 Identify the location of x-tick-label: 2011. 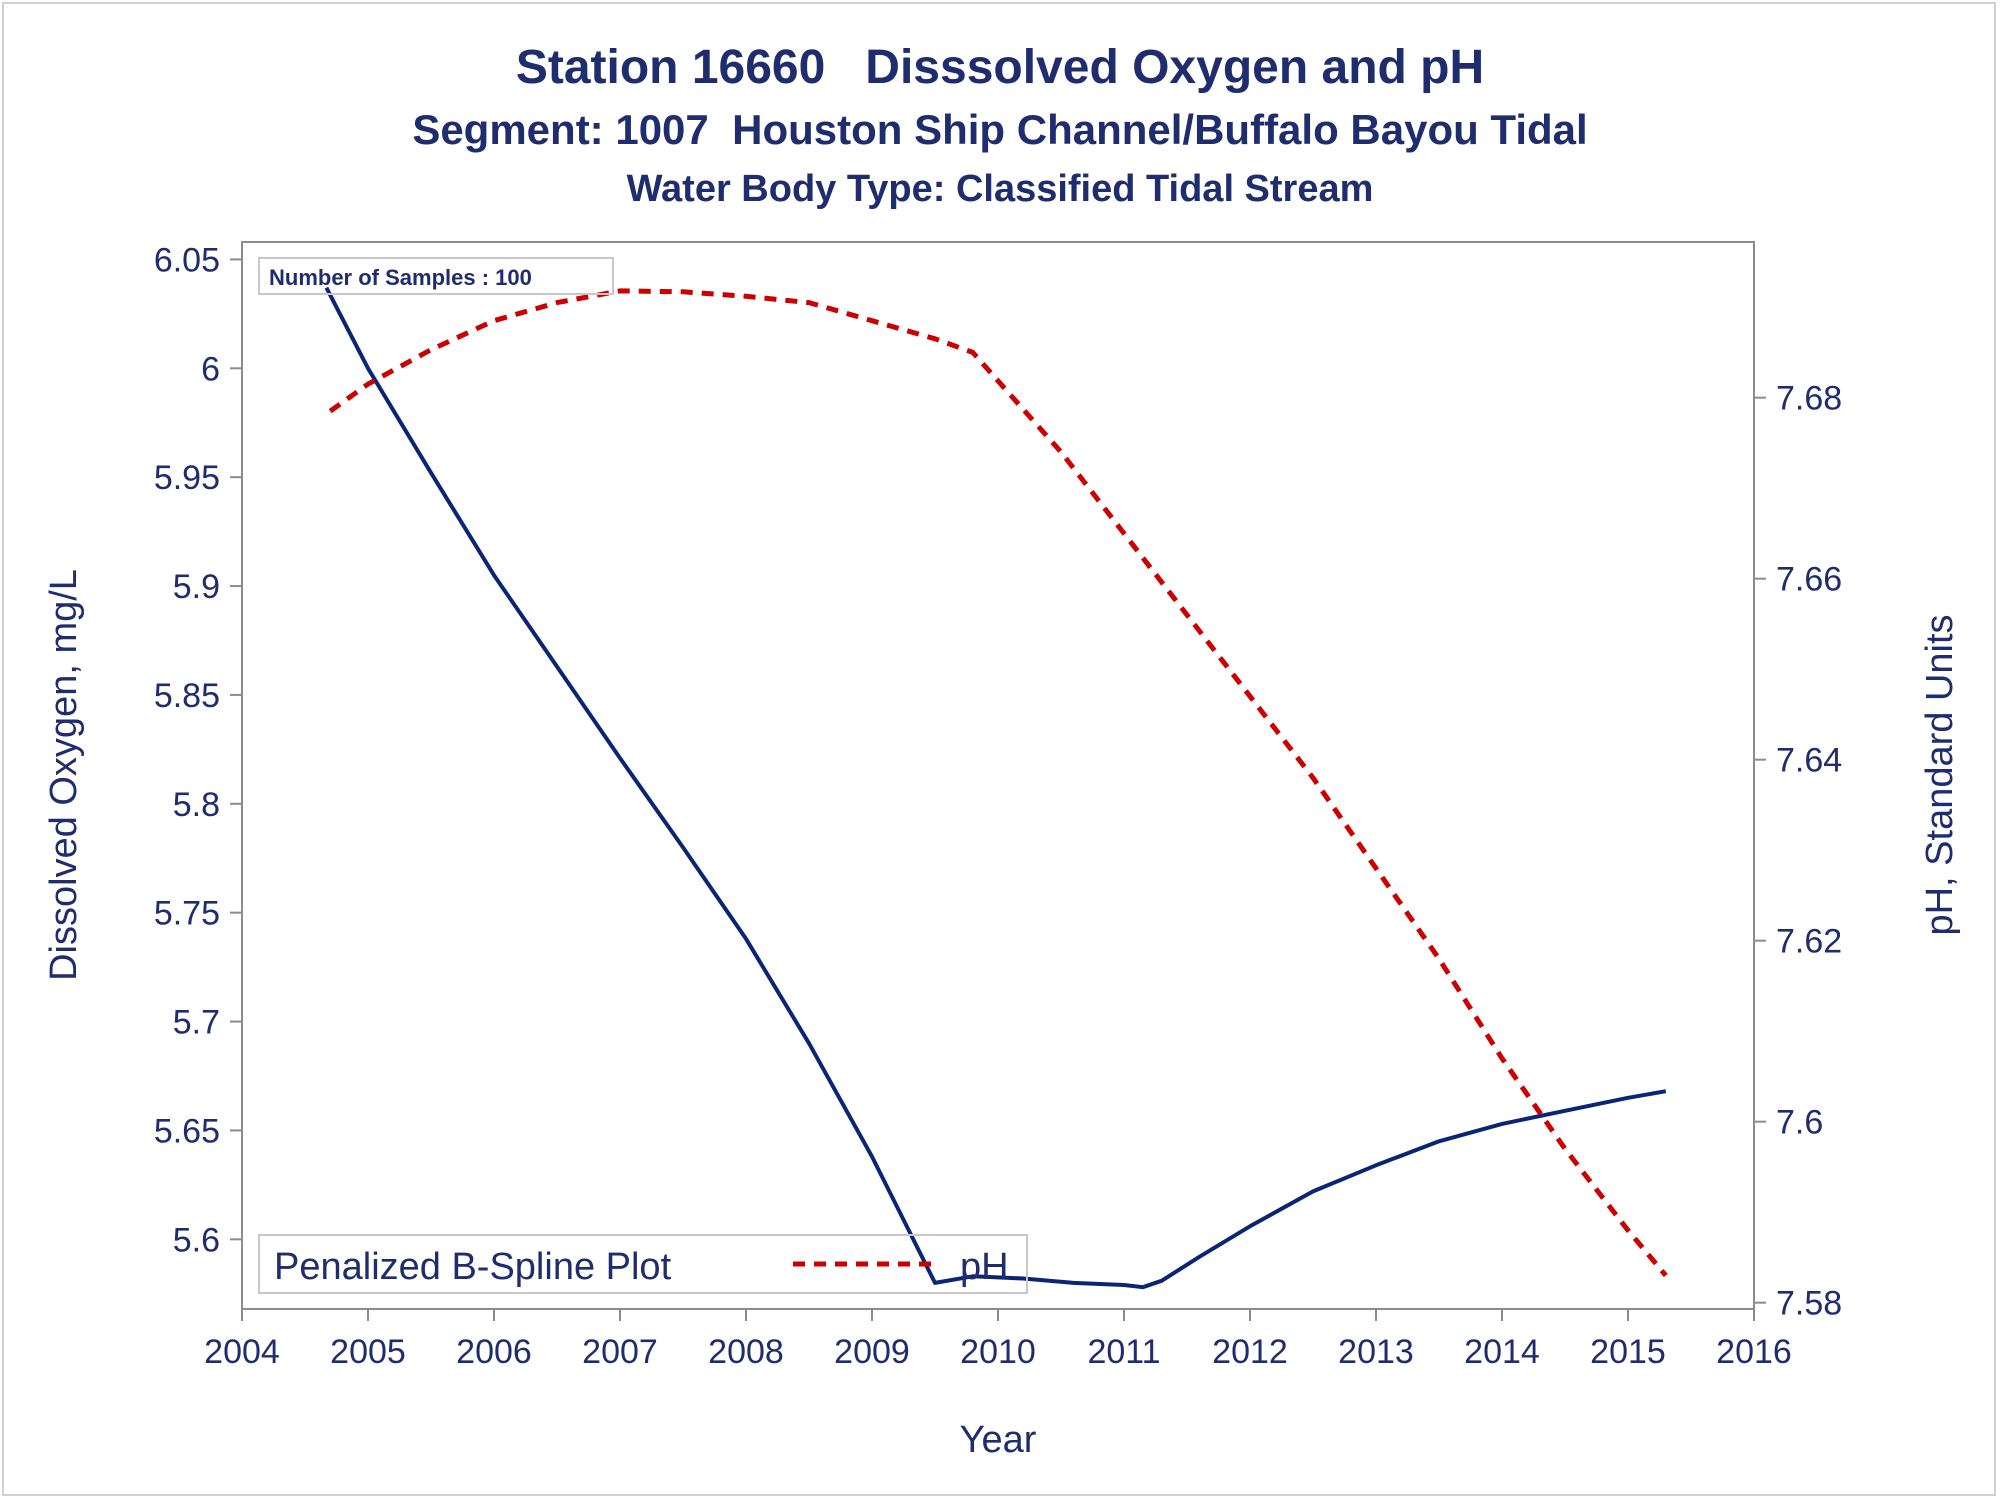
(1123, 1352).